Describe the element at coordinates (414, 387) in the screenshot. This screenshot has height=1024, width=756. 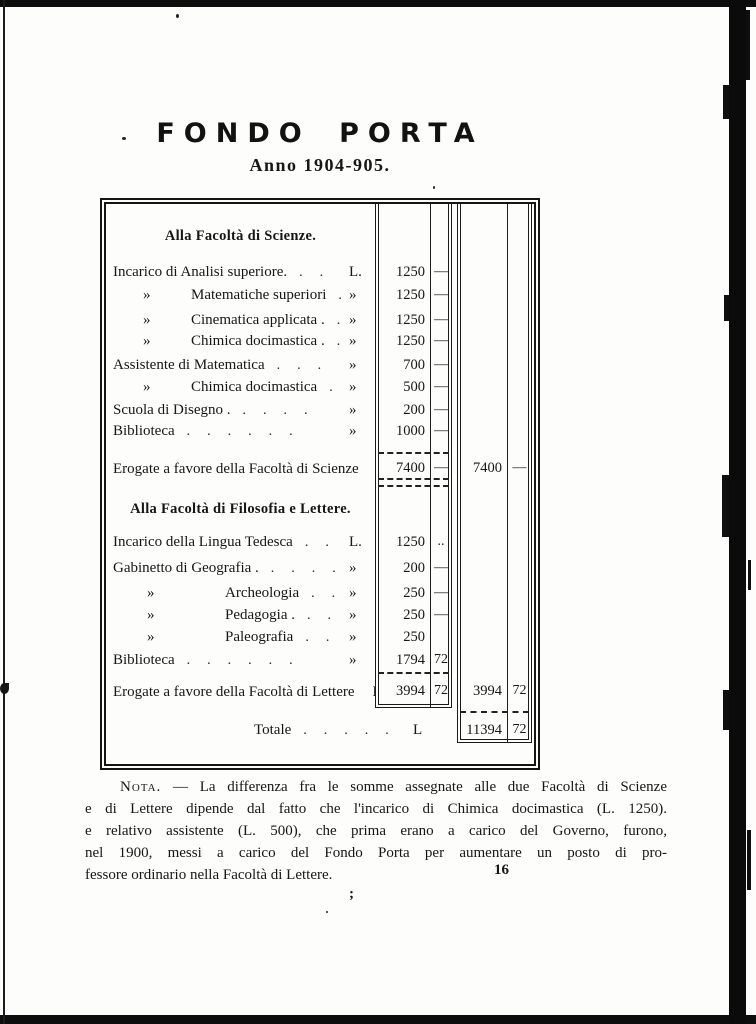
I see `amount-lire: 500` at that location.